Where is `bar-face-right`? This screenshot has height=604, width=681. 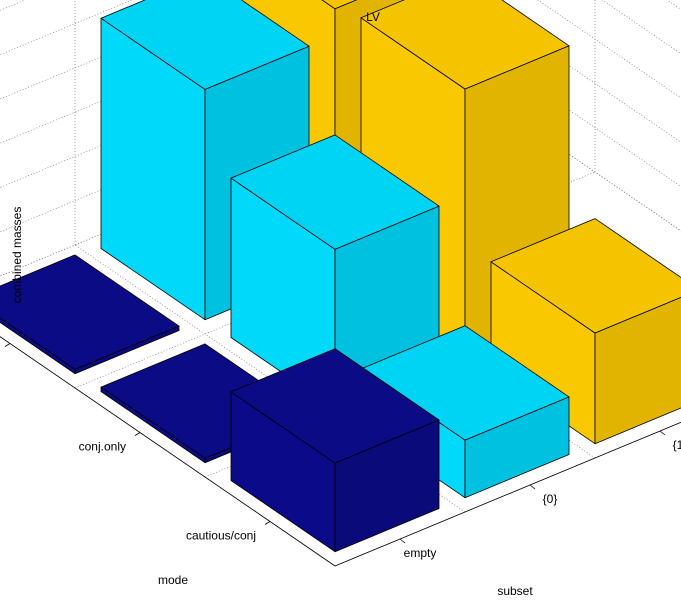
bar-face-right is located at coordinates (637, 370).